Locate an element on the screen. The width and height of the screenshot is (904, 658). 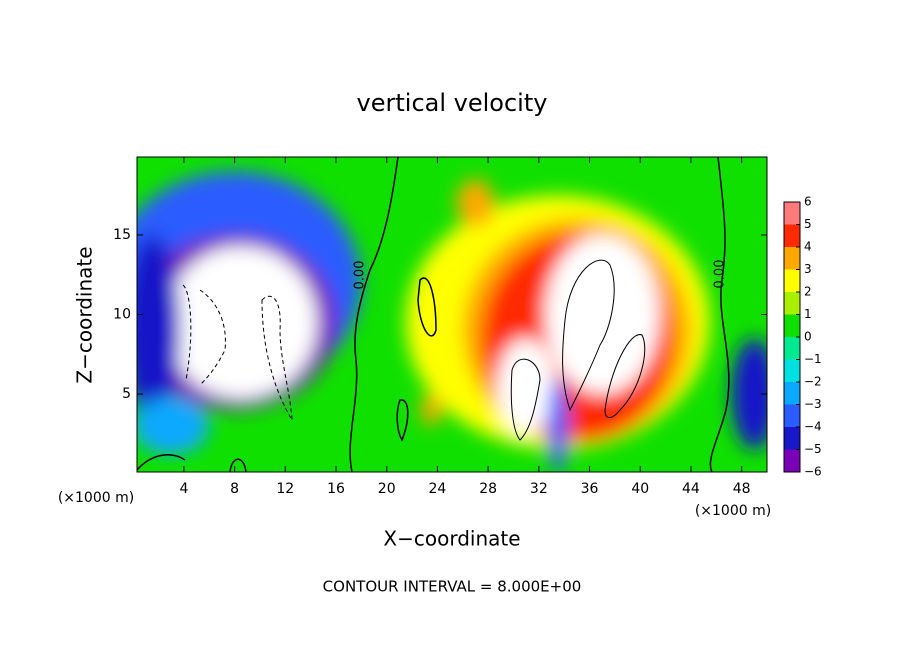
colorbar-label: 3 is located at coordinates (808, 269).